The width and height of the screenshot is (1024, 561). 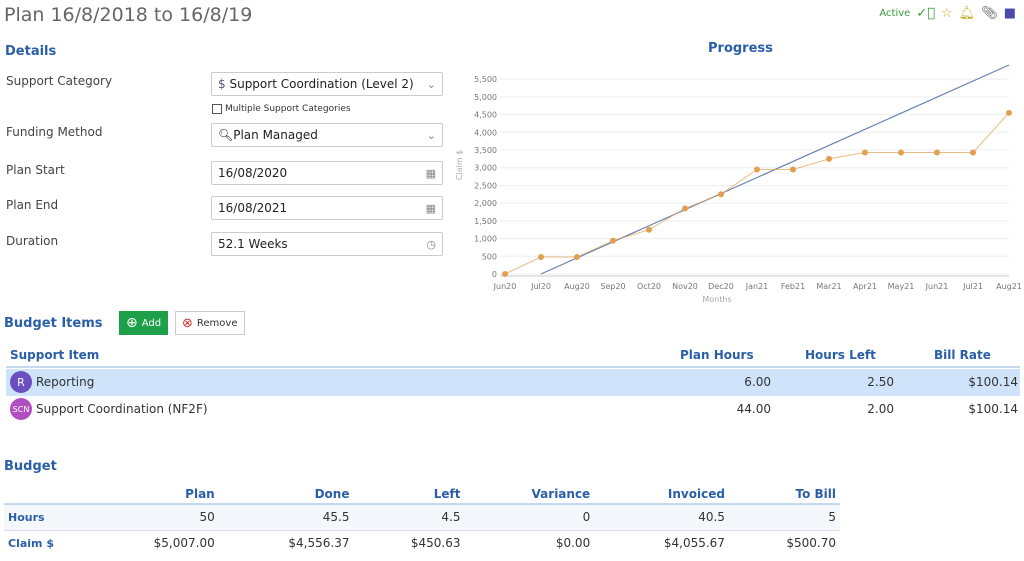 What do you see at coordinates (685, 286) in the screenshot?
I see `x-tick-label: Nov20` at bounding box center [685, 286].